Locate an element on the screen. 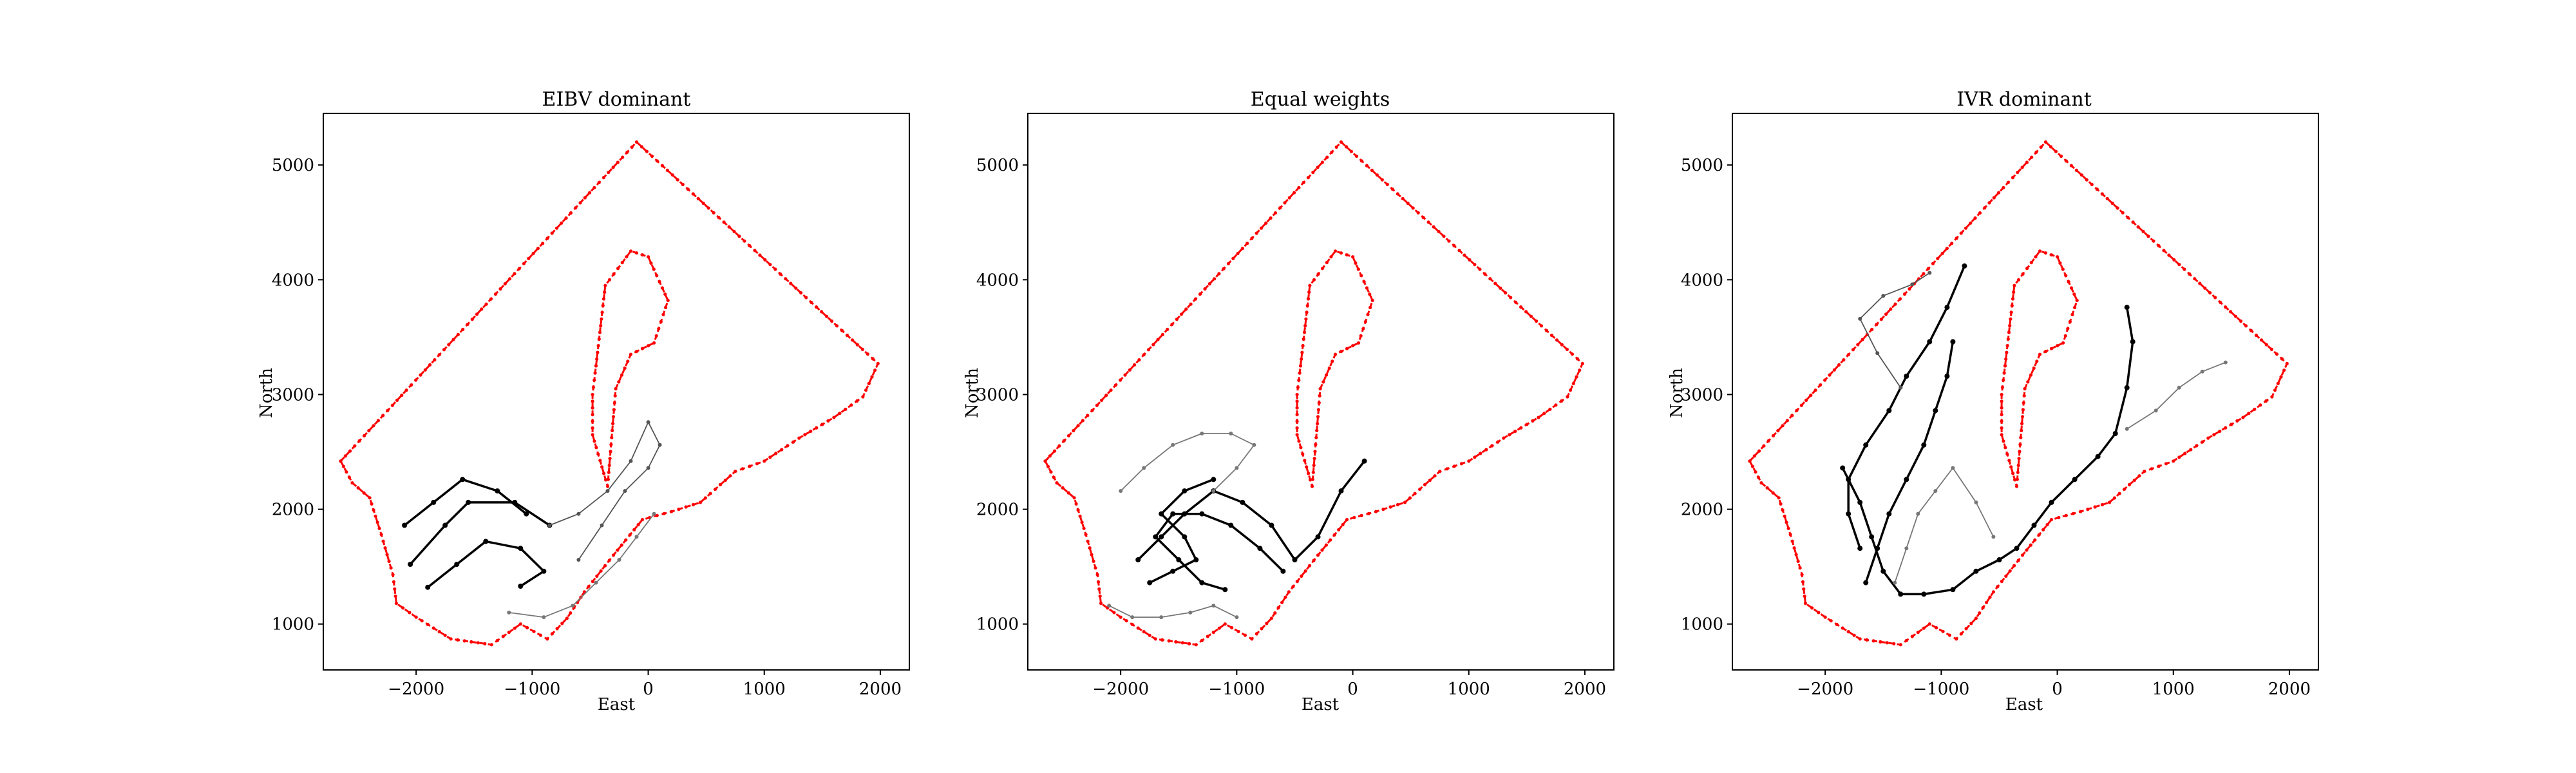 This screenshot has height=773, width=2576. x-tick-label: 1000 is located at coordinates (1469, 689).